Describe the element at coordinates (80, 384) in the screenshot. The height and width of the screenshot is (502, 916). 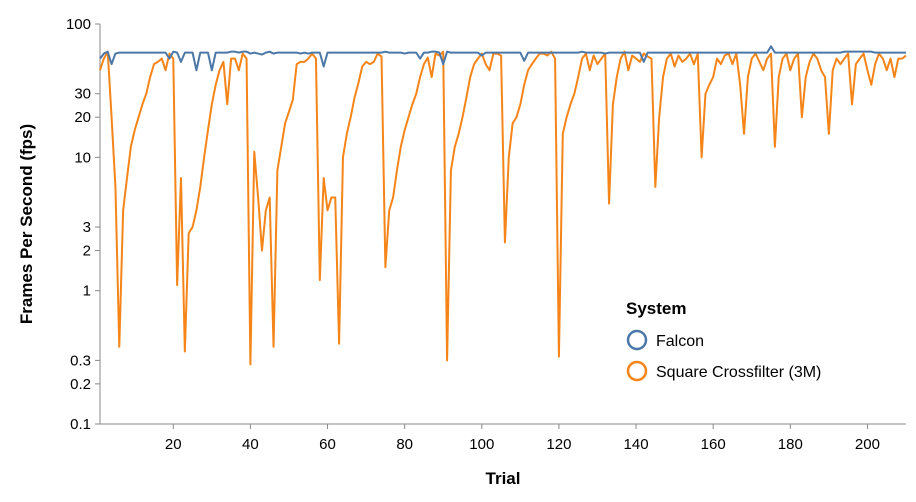
I see `y-tick-label: 0.2` at that location.